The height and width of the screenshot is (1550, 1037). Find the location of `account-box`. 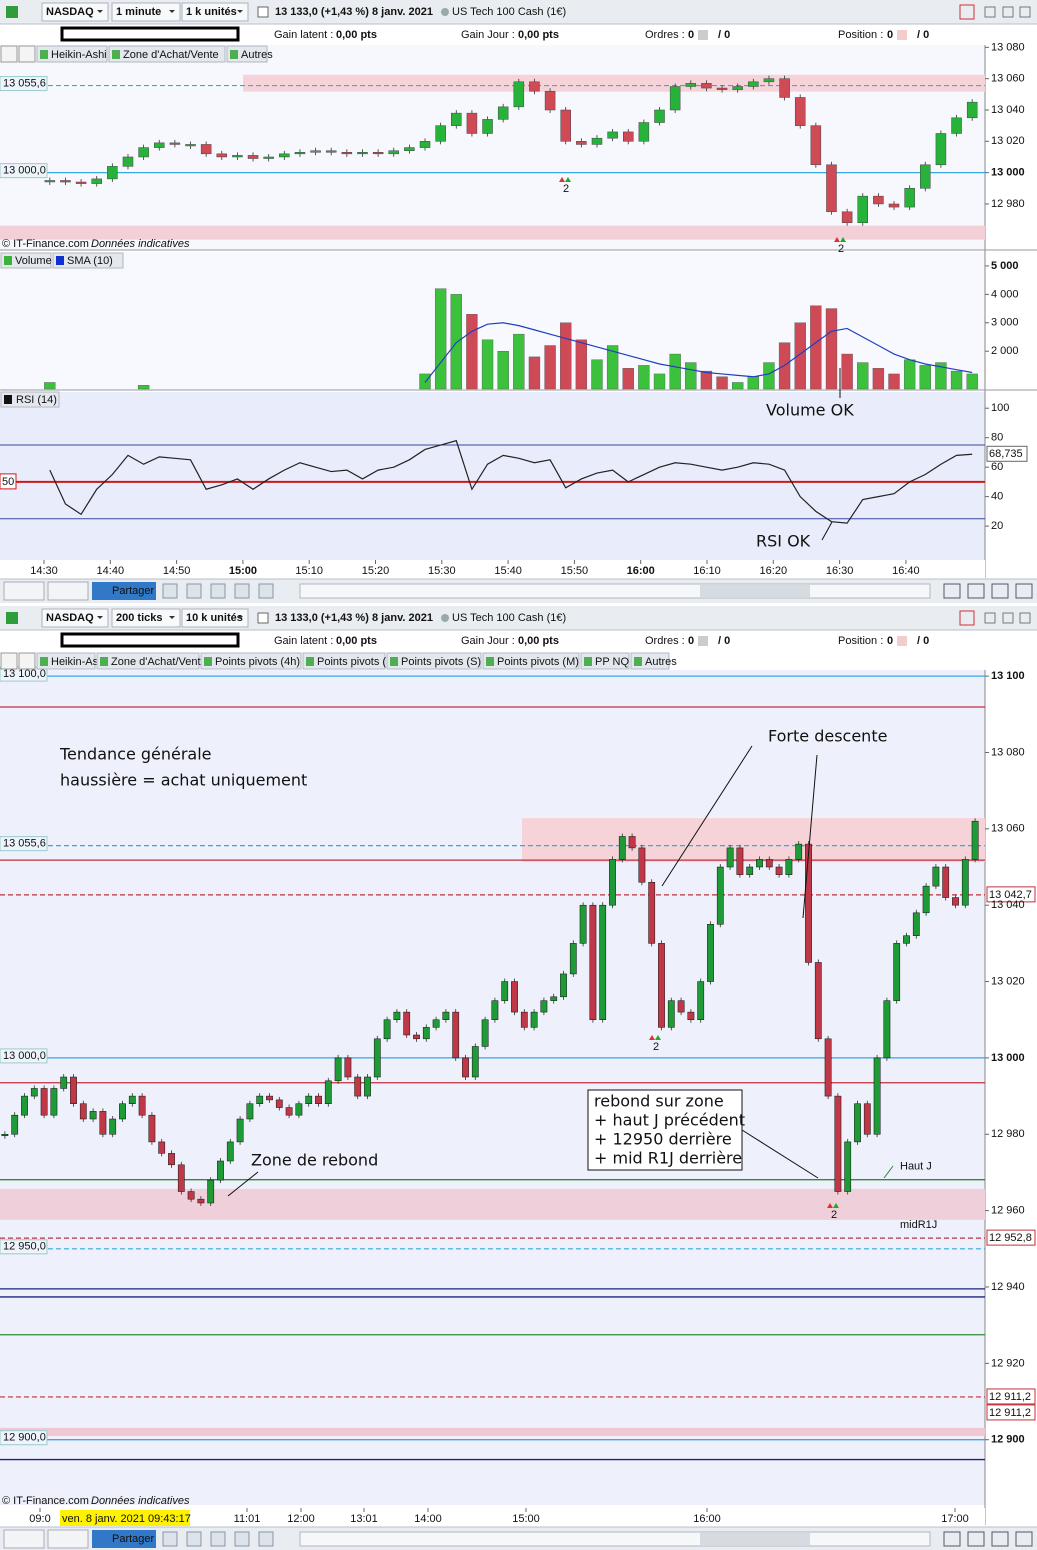

account-box is located at coordinates (150, 34).